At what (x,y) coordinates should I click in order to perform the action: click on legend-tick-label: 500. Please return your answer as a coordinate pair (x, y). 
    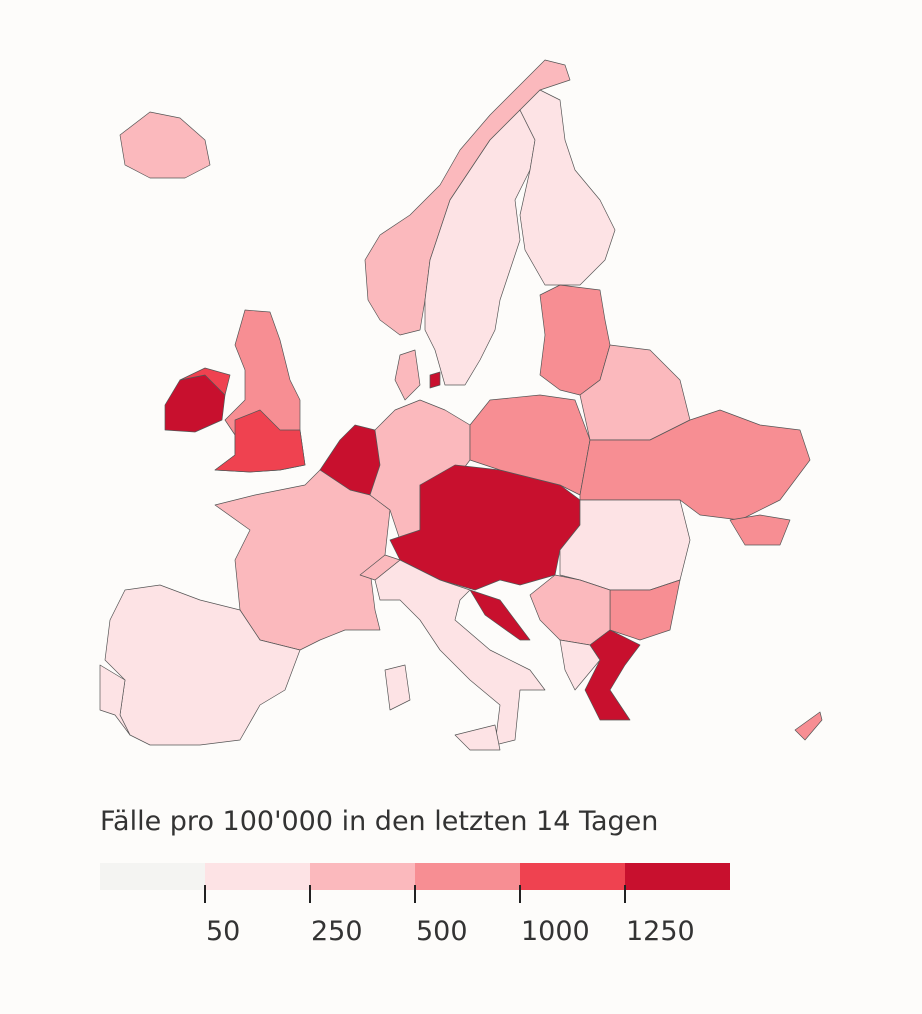
    Looking at the image, I should click on (442, 931).